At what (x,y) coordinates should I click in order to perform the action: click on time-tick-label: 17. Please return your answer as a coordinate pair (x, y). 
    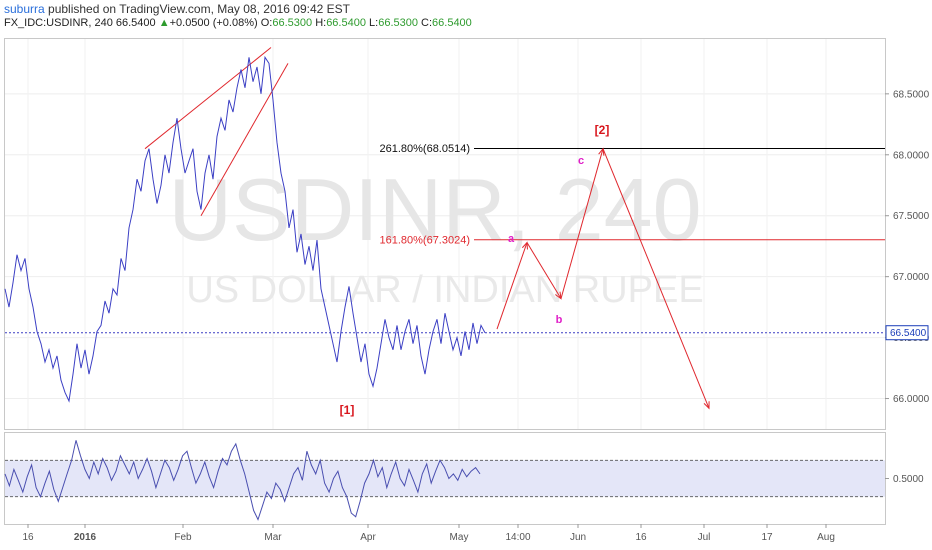
    Looking at the image, I should click on (767, 537).